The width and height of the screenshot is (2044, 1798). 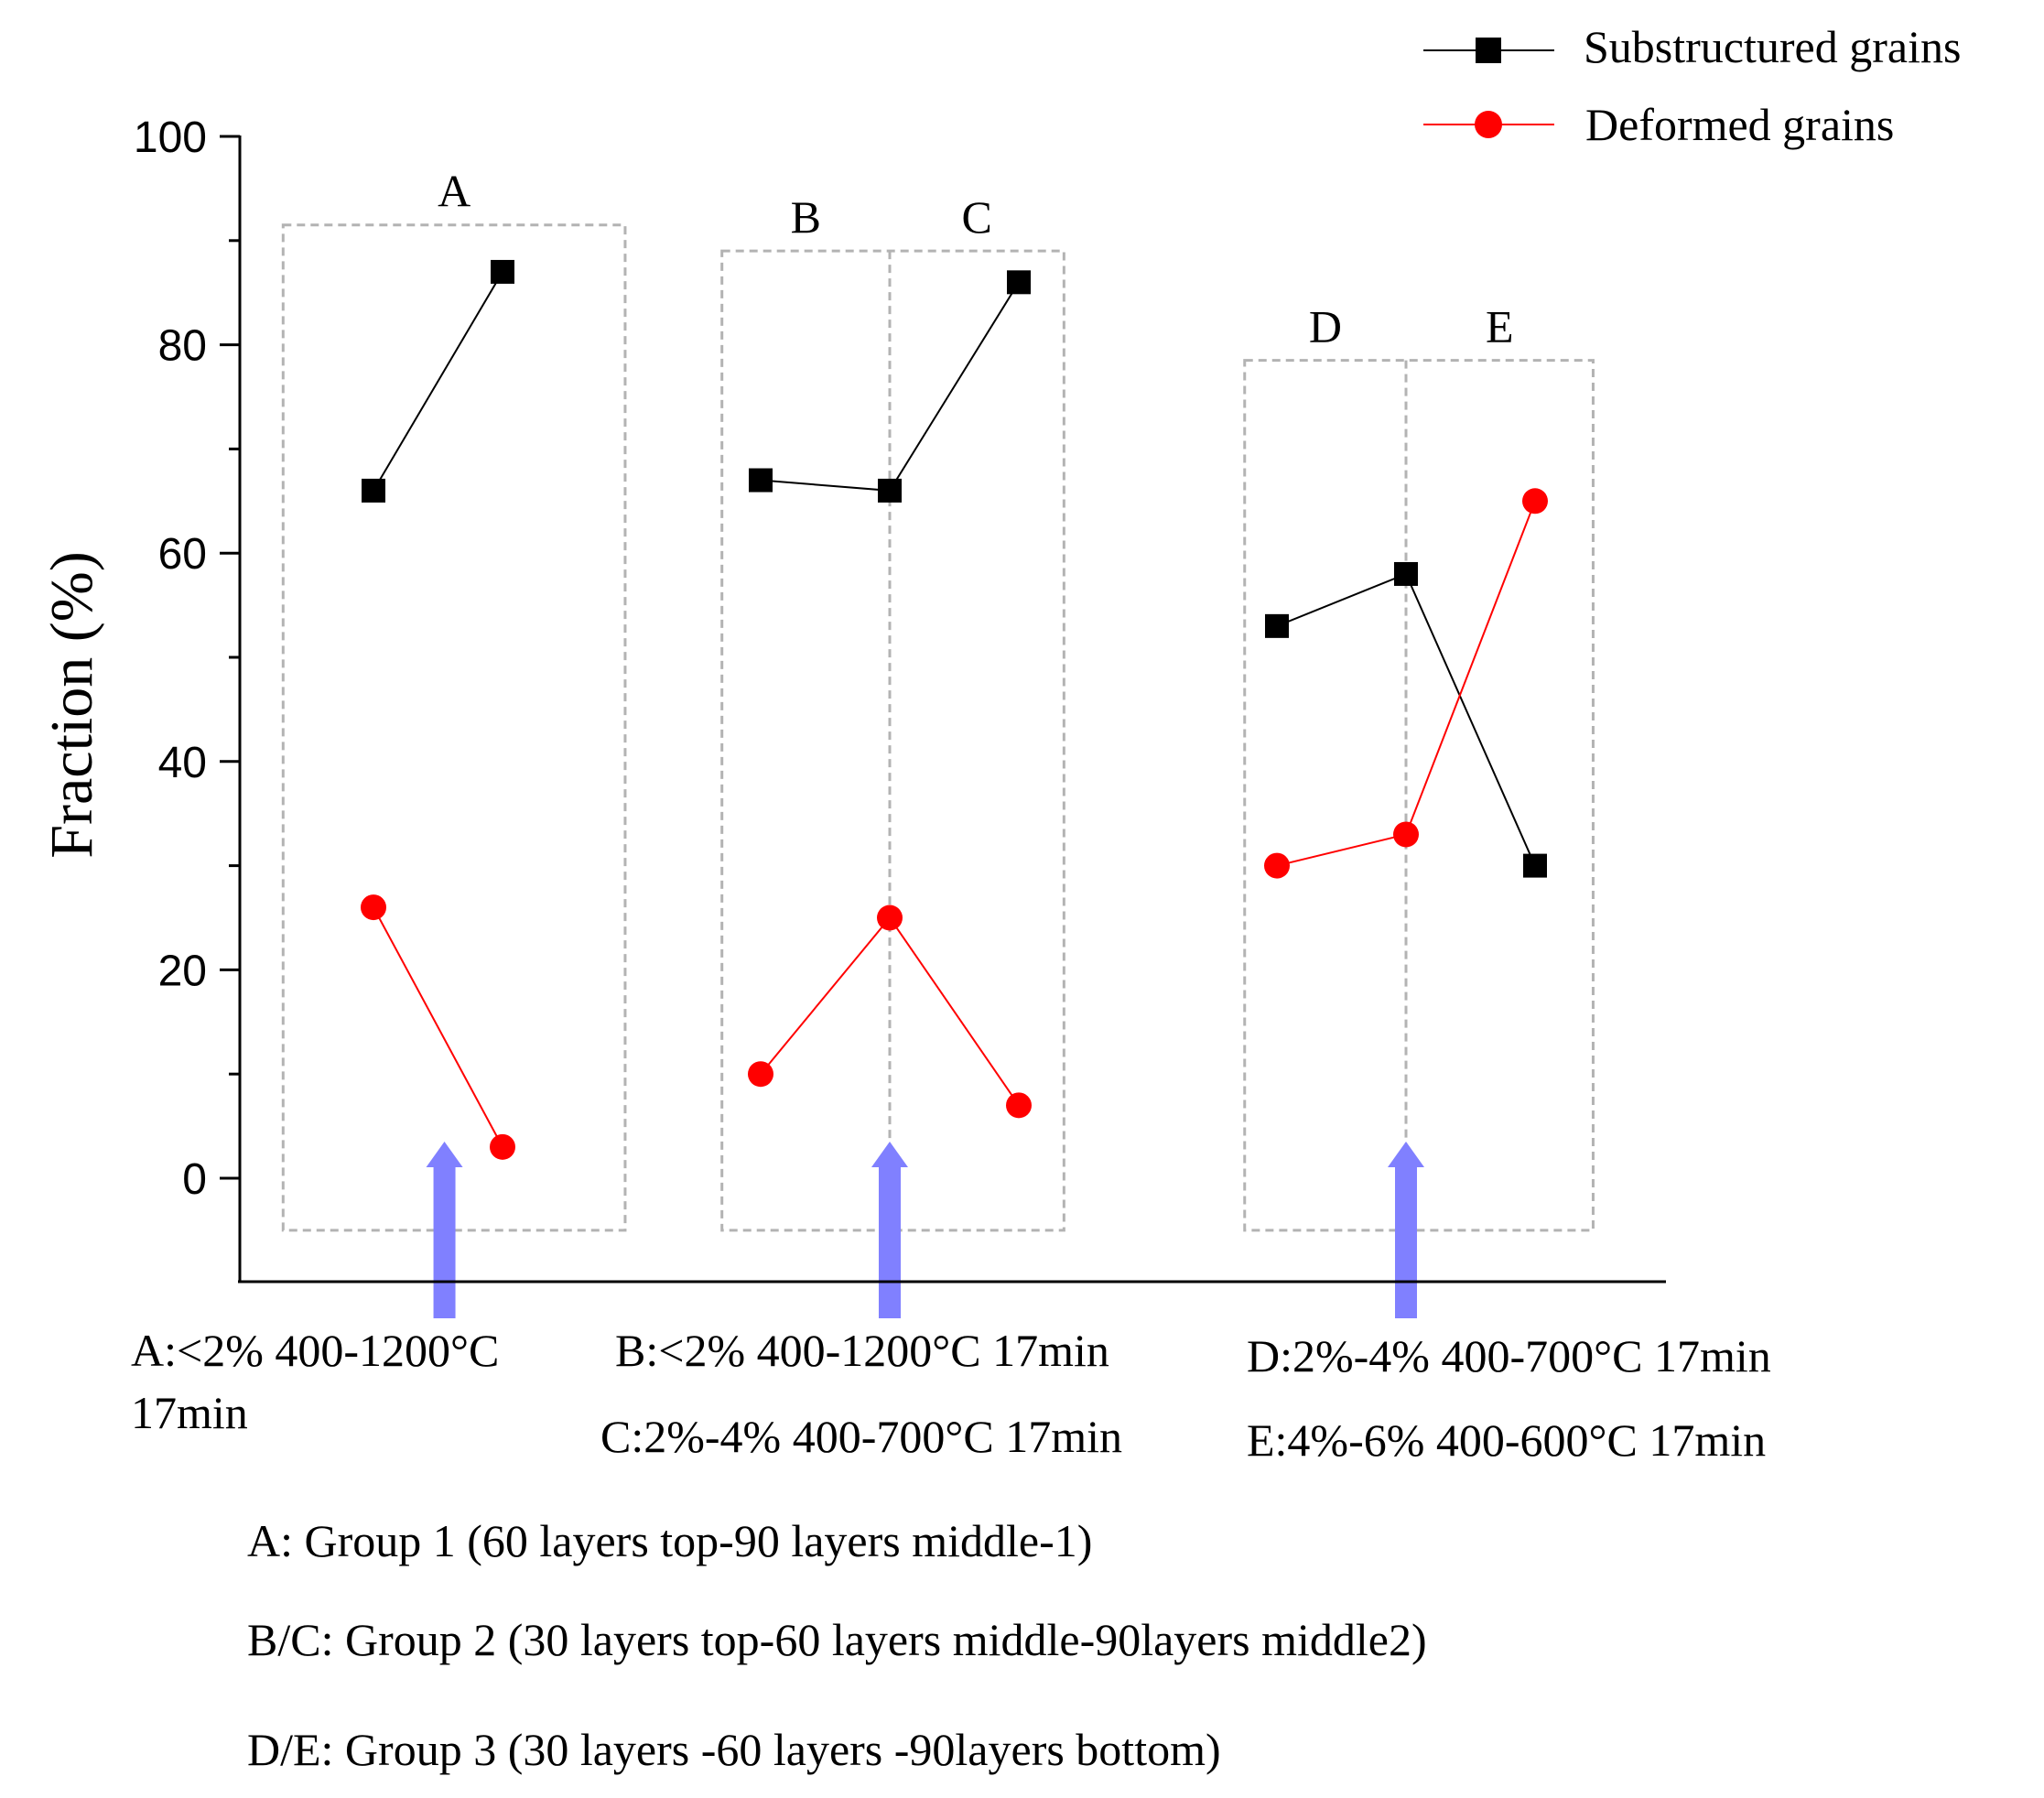 What do you see at coordinates (861, 1436) in the screenshot?
I see `condition-c: C:2%-4% 400-700°C 17min` at bounding box center [861, 1436].